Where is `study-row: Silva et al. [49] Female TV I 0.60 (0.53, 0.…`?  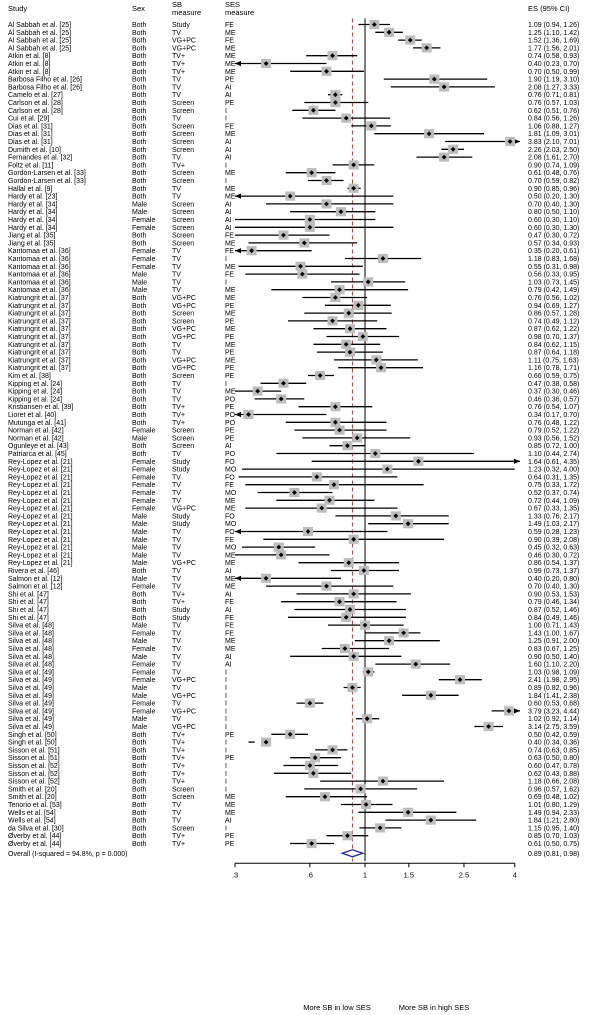
study-row: Silva et al. [49] Female TV I 0.60 (0.53, 0.… is located at coordinates (293, 703).